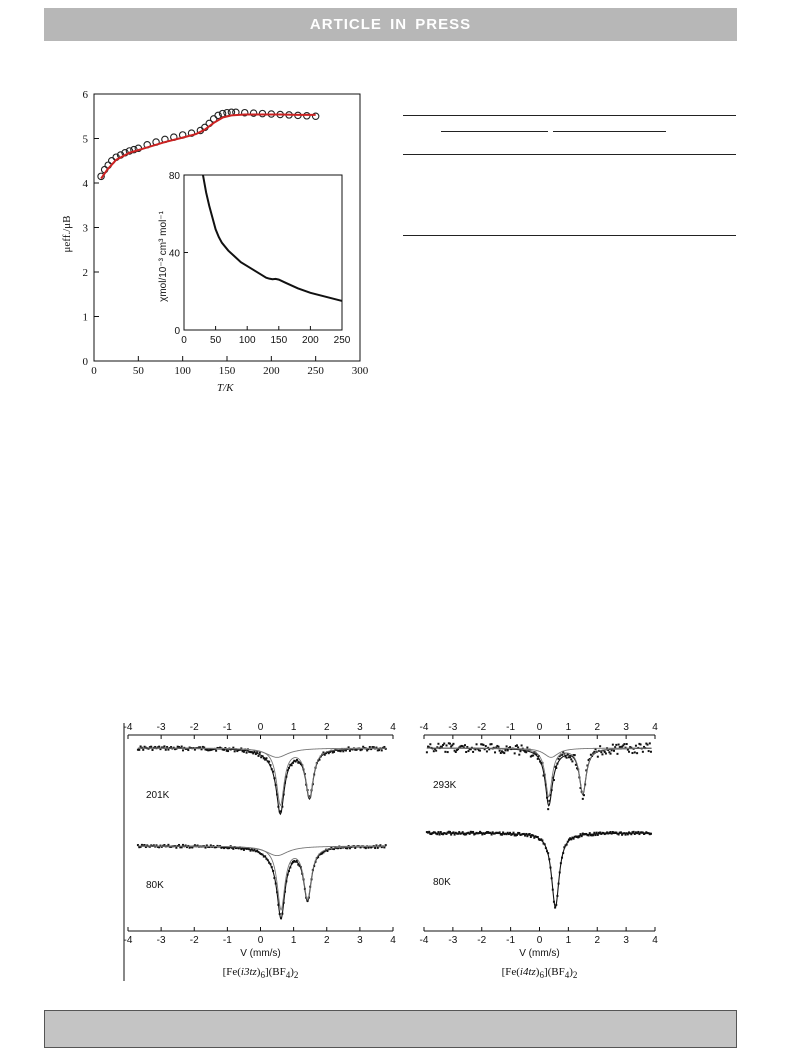 This screenshot has width=793, height=1057. I want to click on spectrum-fit-line, so click(261, 781).